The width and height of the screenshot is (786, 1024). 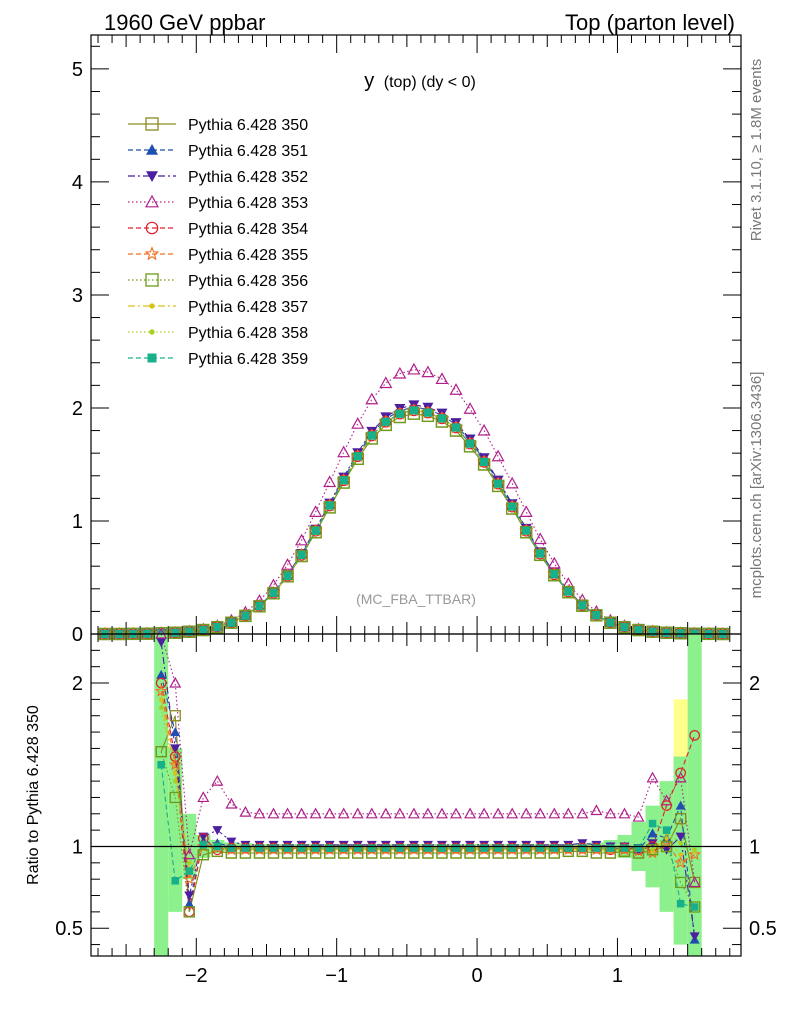 What do you see at coordinates (77, 684) in the screenshot?
I see `ratio-y-tick-label: 2` at bounding box center [77, 684].